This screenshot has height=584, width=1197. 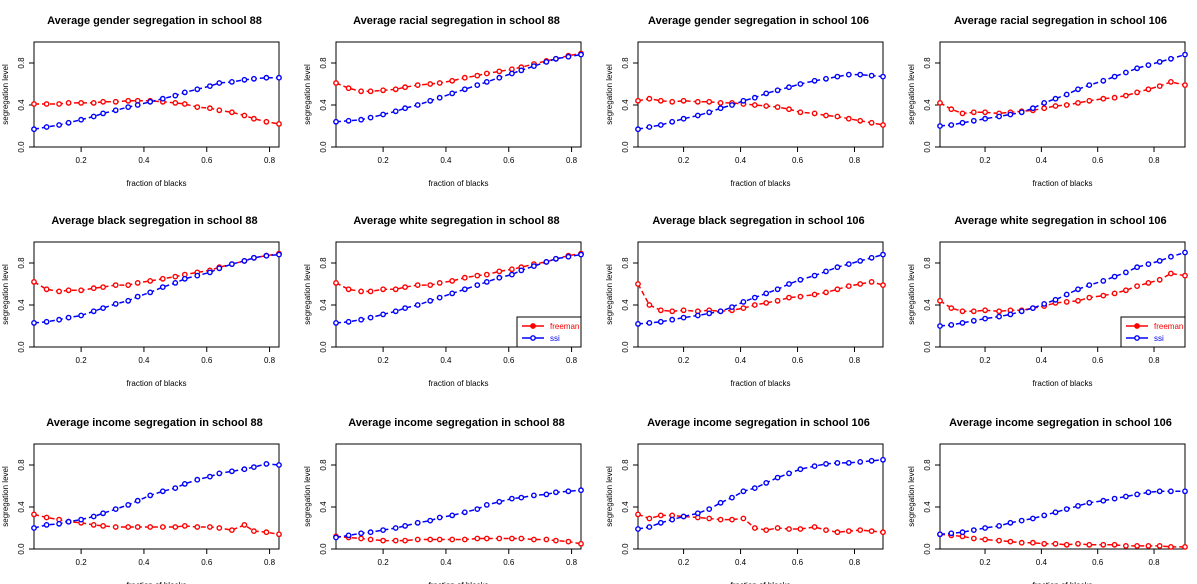 I want to click on legend-box, so click(x=549, y=332).